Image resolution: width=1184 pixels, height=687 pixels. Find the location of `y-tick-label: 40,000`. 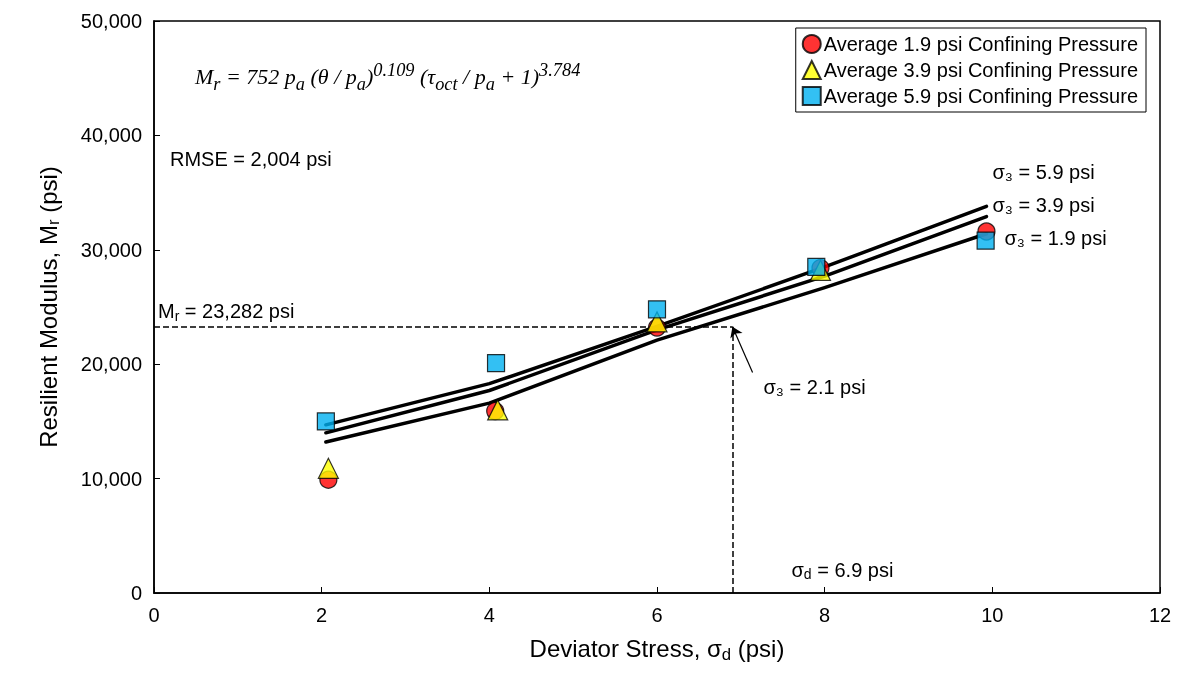

y-tick-label: 40,000 is located at coordinates (111, 135).